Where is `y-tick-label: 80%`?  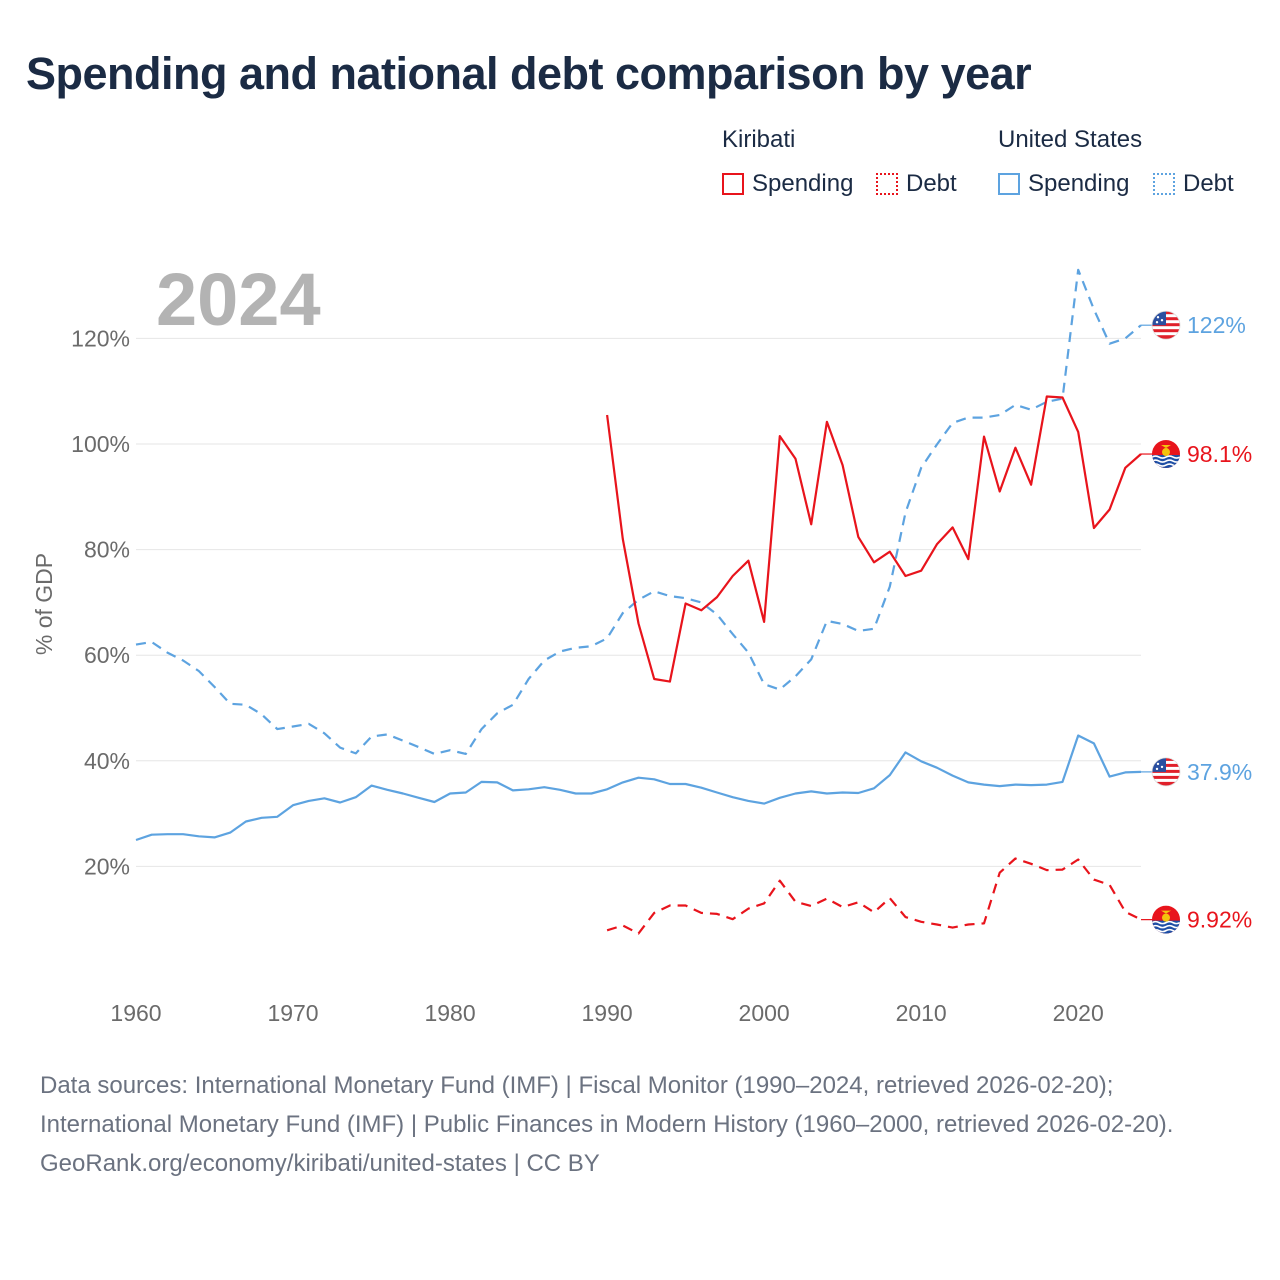
y-tick-label: 80% is located at coordinates (107, 550).